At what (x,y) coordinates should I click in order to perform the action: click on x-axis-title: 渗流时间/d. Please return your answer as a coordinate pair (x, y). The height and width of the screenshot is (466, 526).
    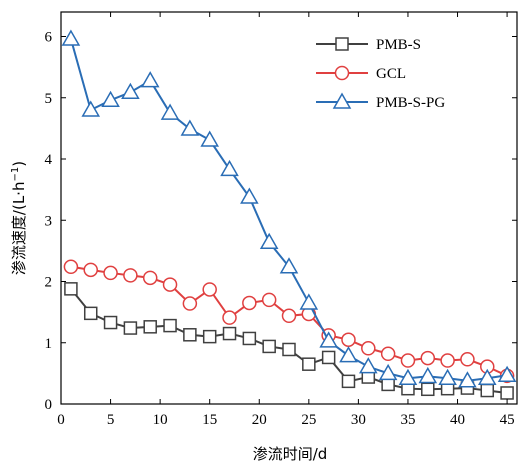
    Looking at the image, I should click on (290, 454).